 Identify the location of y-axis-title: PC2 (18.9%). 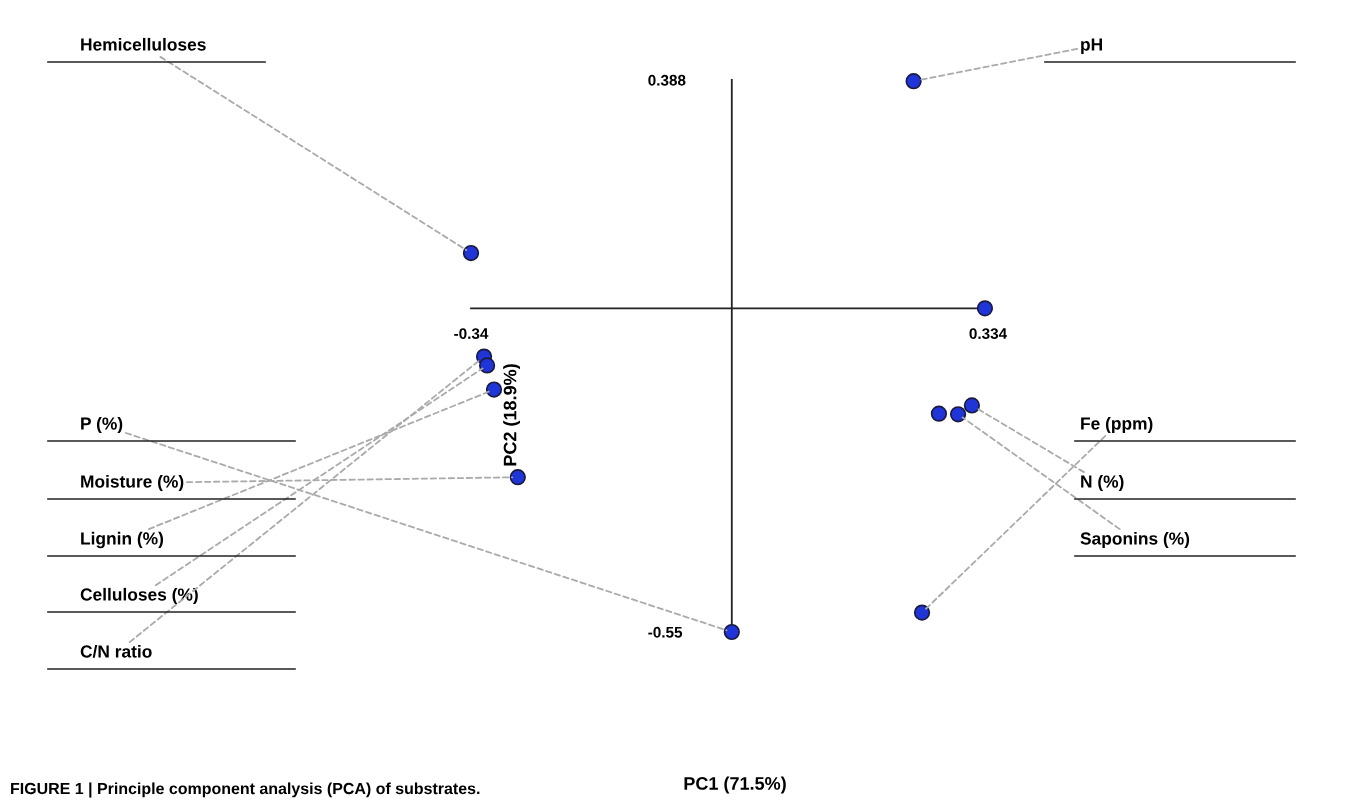
(511, 415).